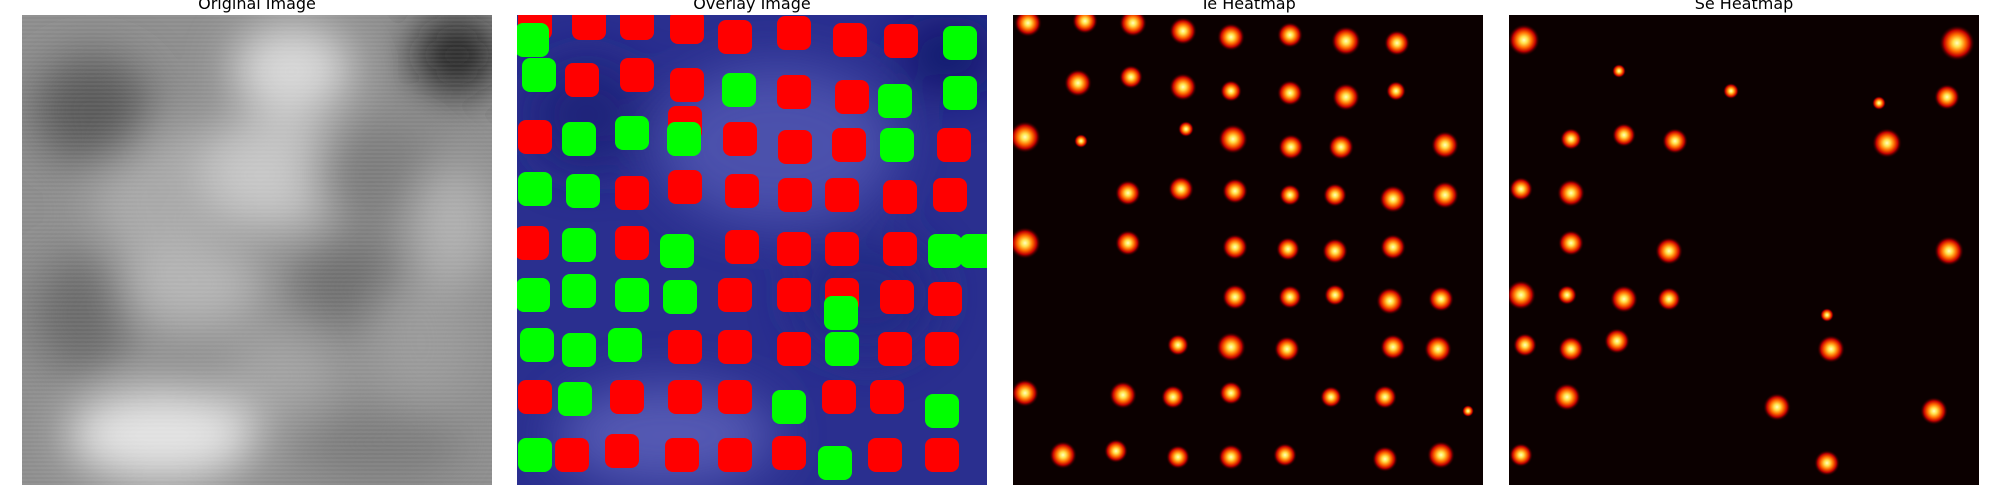 The image size is (2000, 500). Describe the element at coordinates (1248, 6) in the screenshot. I see `panel-title-te: Te Heatmap` at that location.